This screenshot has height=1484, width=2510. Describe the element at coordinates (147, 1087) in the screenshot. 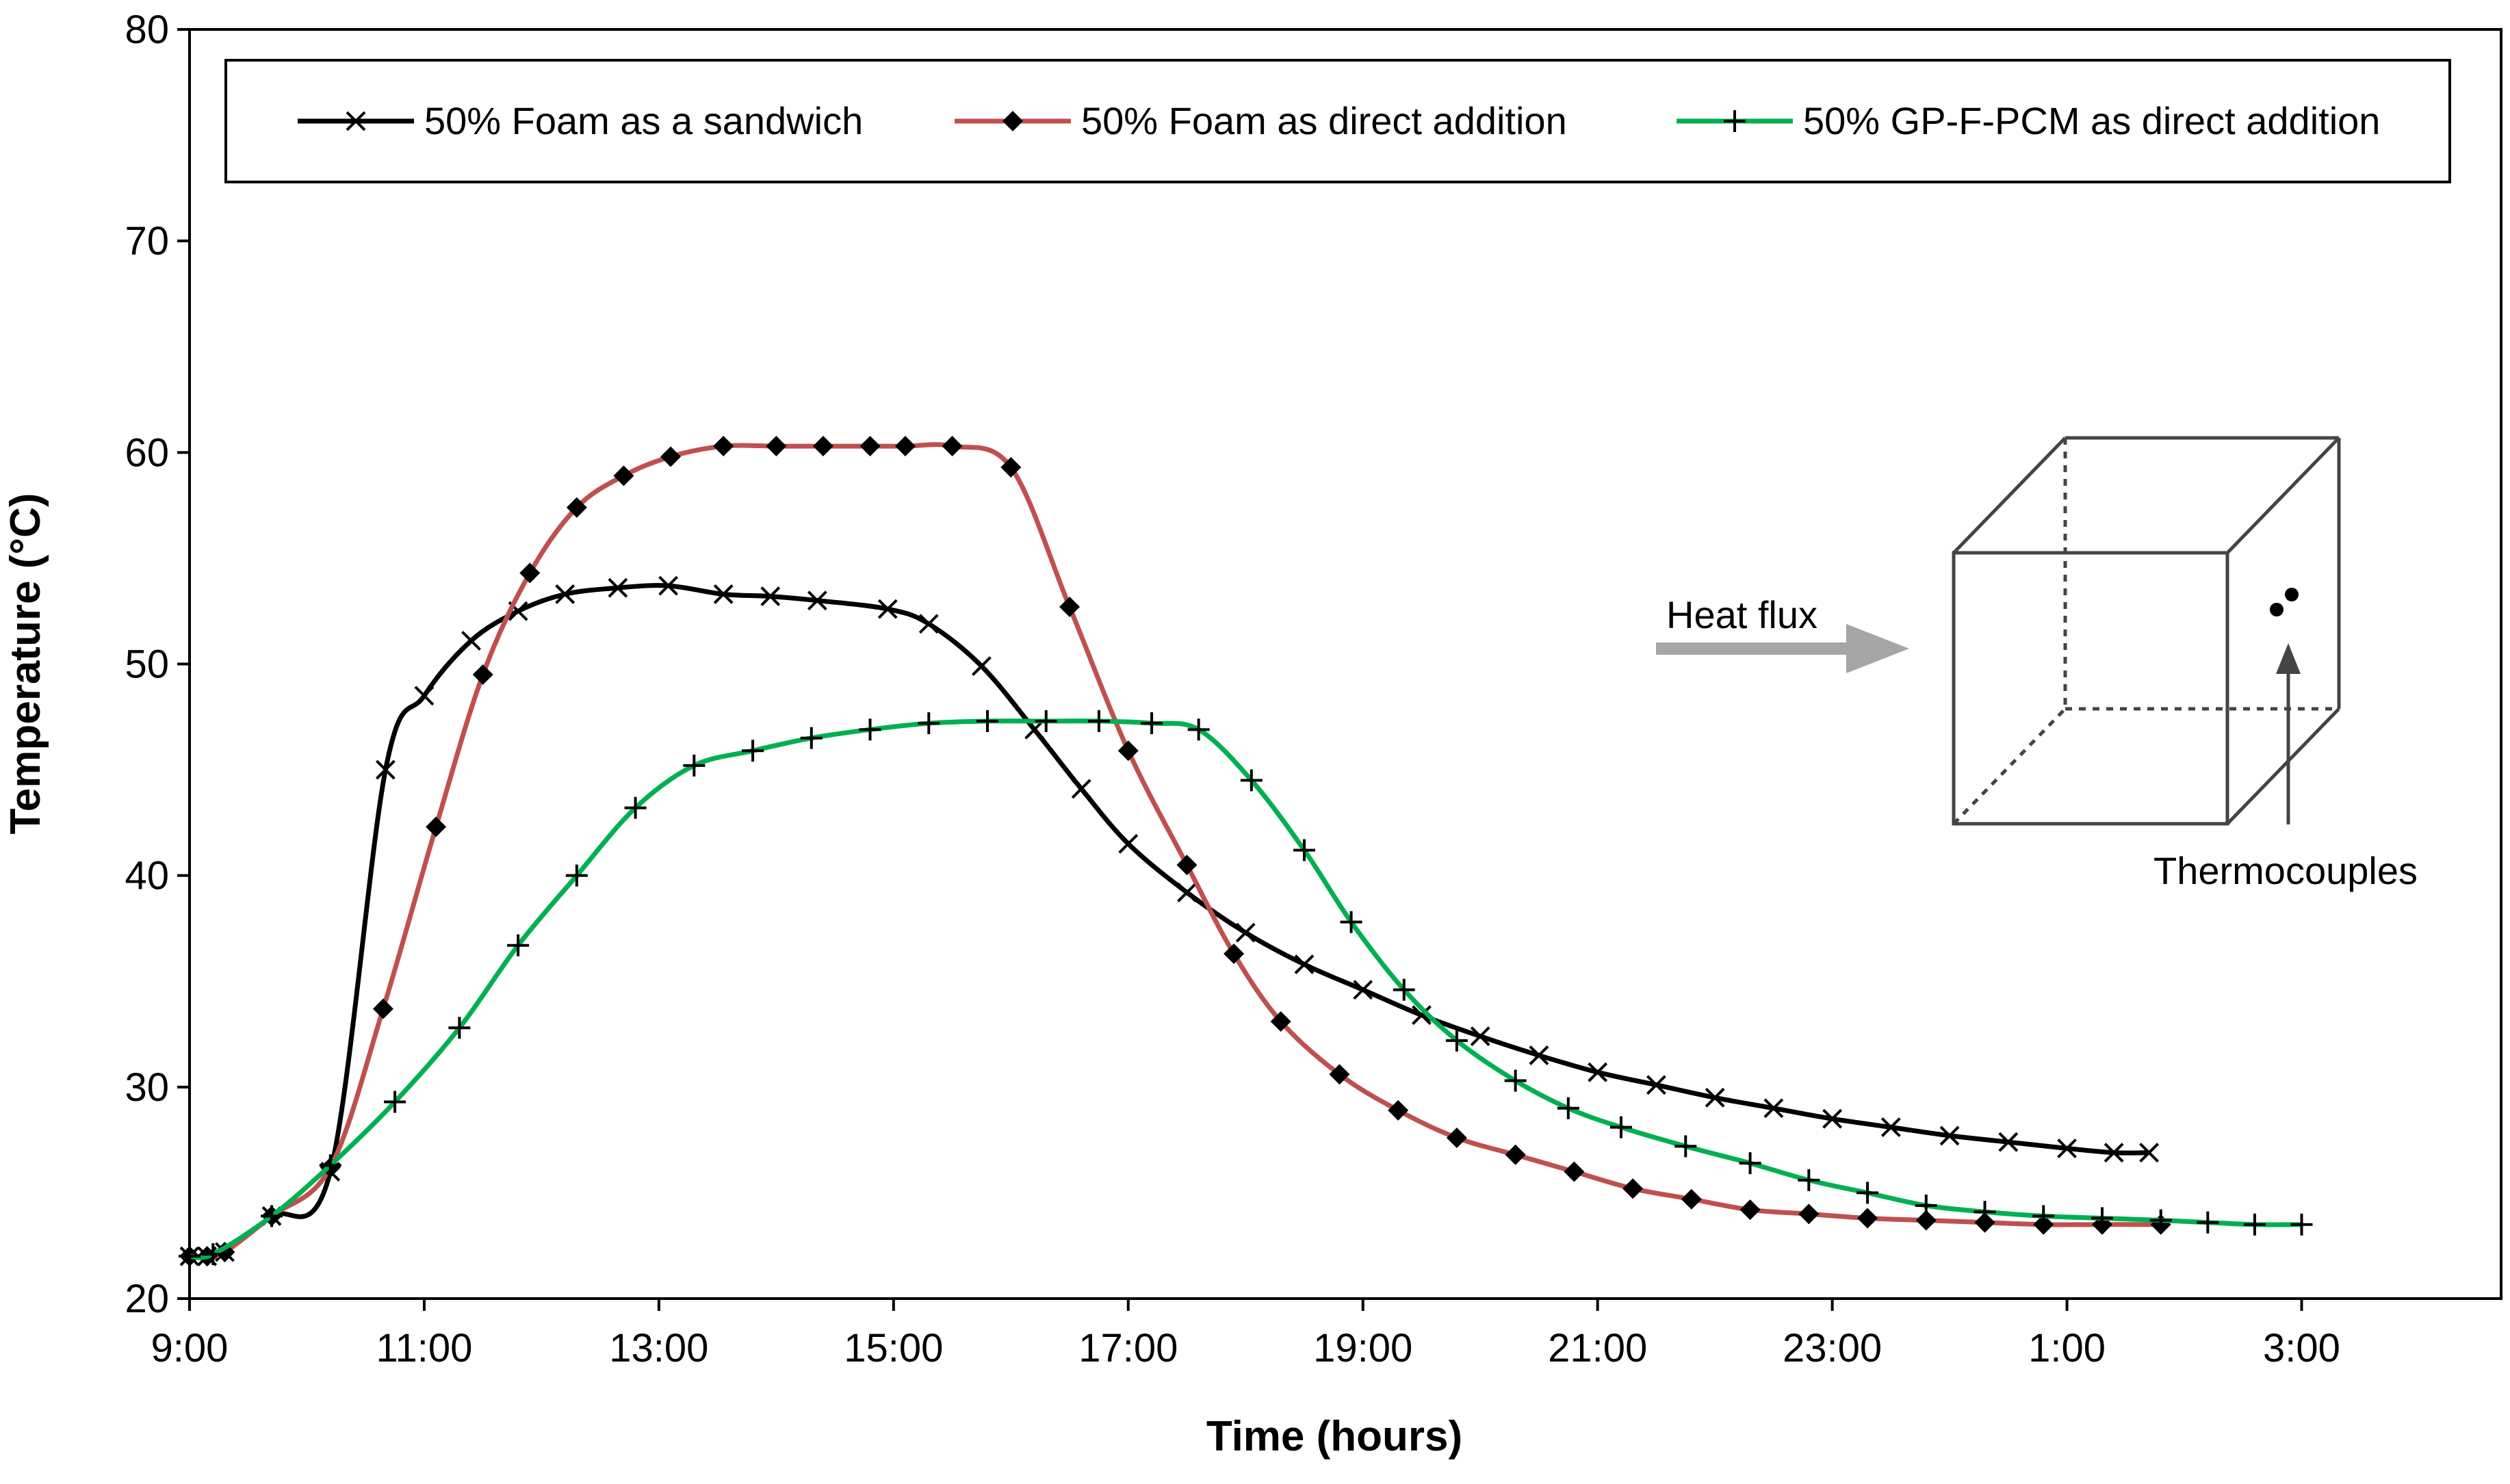

I see `y-tick-label: 30` at that location.